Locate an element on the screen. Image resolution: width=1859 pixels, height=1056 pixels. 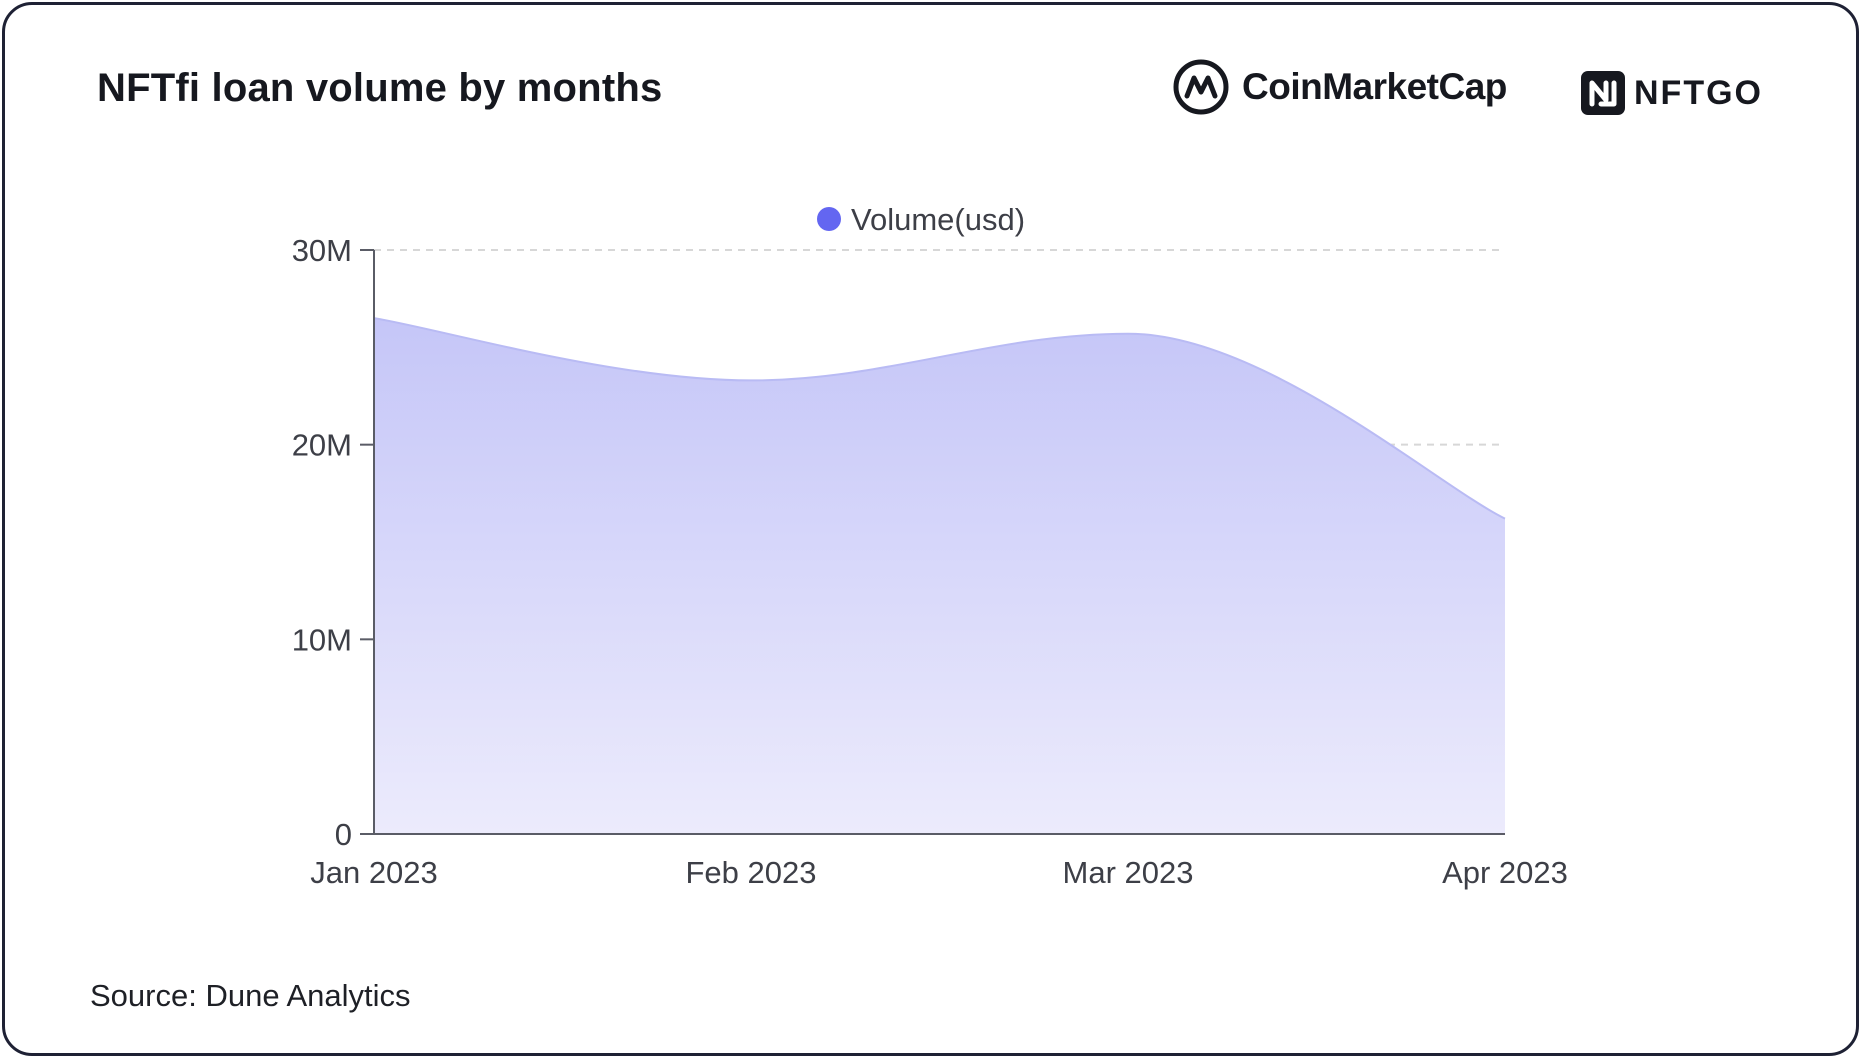
x-tick-label: Feb 2023 is located at coordinates (751, 872).